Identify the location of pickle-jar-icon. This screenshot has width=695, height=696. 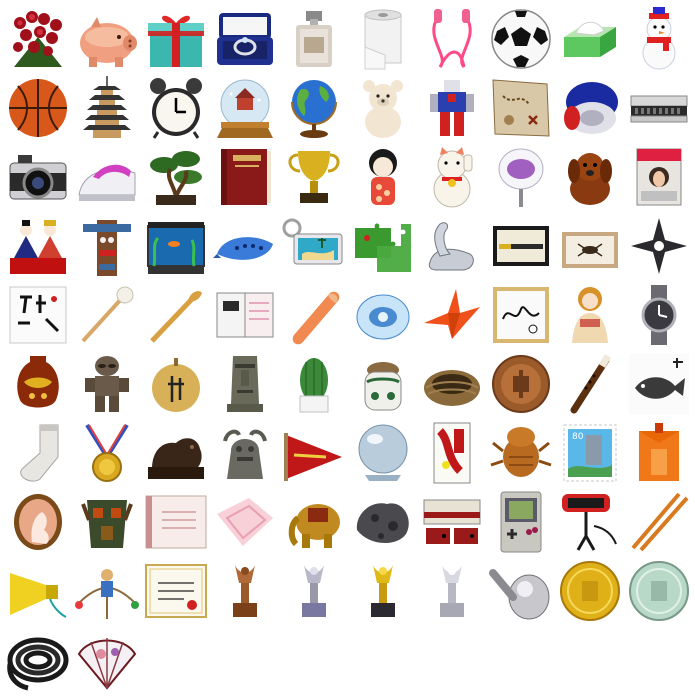
(382, 383).